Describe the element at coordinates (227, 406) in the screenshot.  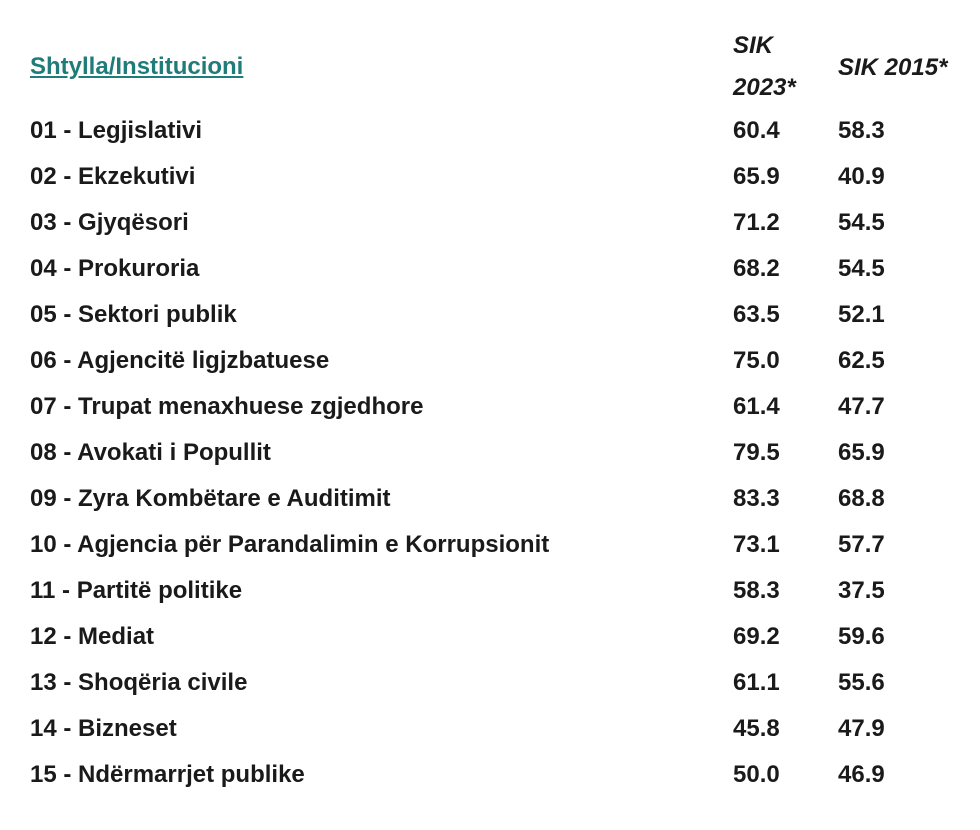
I see `row-label: 07 - Trupat menaxhuese zgjedhore` at that location.